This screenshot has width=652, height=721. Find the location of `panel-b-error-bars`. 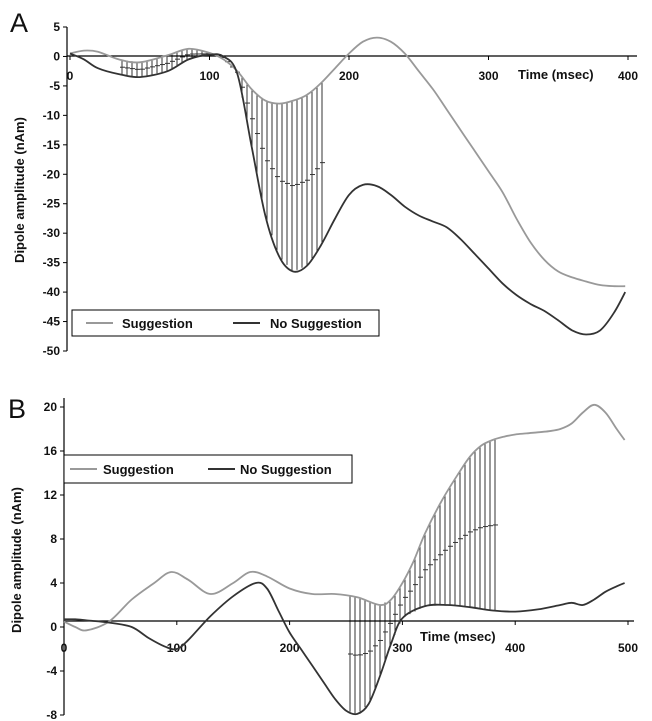

panel-b-error-bars is located at coordinates (423, 576).